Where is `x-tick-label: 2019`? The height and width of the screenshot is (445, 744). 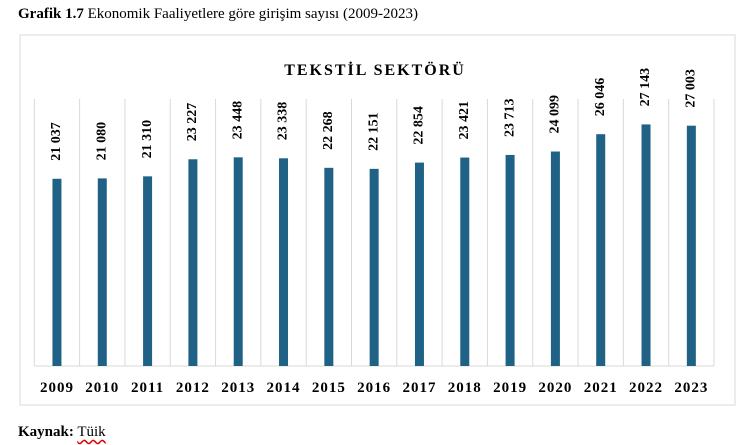 x-tick-label: 2019 is located at coordinates (510, 388).